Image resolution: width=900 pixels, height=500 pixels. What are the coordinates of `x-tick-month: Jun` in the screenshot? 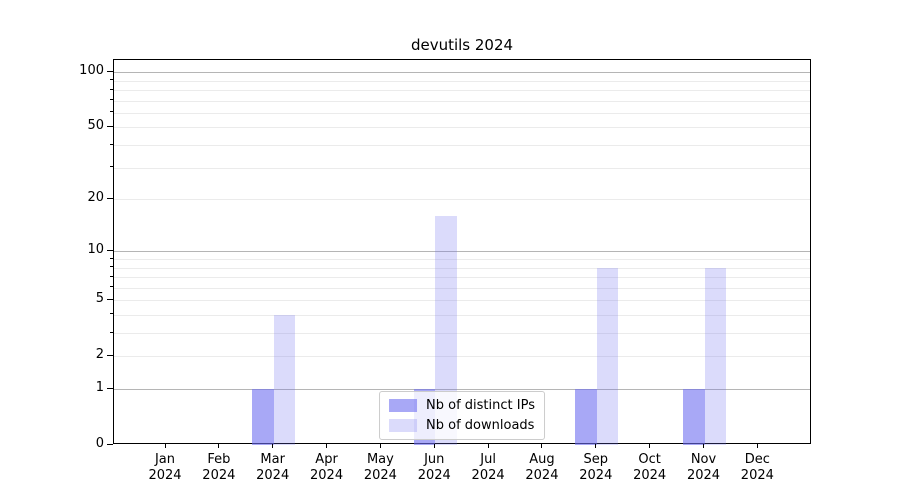 It's located at (434, 459).